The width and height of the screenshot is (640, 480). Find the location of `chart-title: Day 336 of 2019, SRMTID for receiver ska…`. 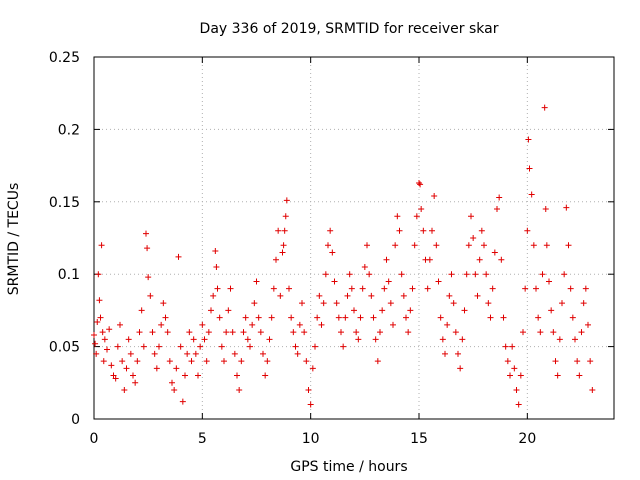

chart-title: Day 336 of 2019, SRMTID for receiver ska… is located at coordinates (349, 29).